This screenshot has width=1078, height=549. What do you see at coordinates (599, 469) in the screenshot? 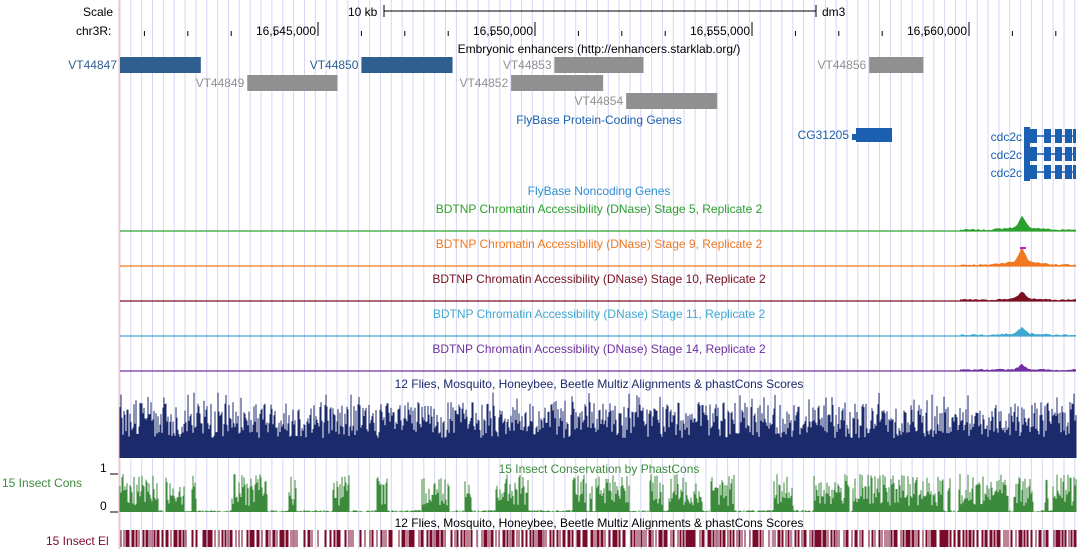
I see `phastcons-title: 15 Insect Conservation by PhastCons` at bounding box center [599, 469].